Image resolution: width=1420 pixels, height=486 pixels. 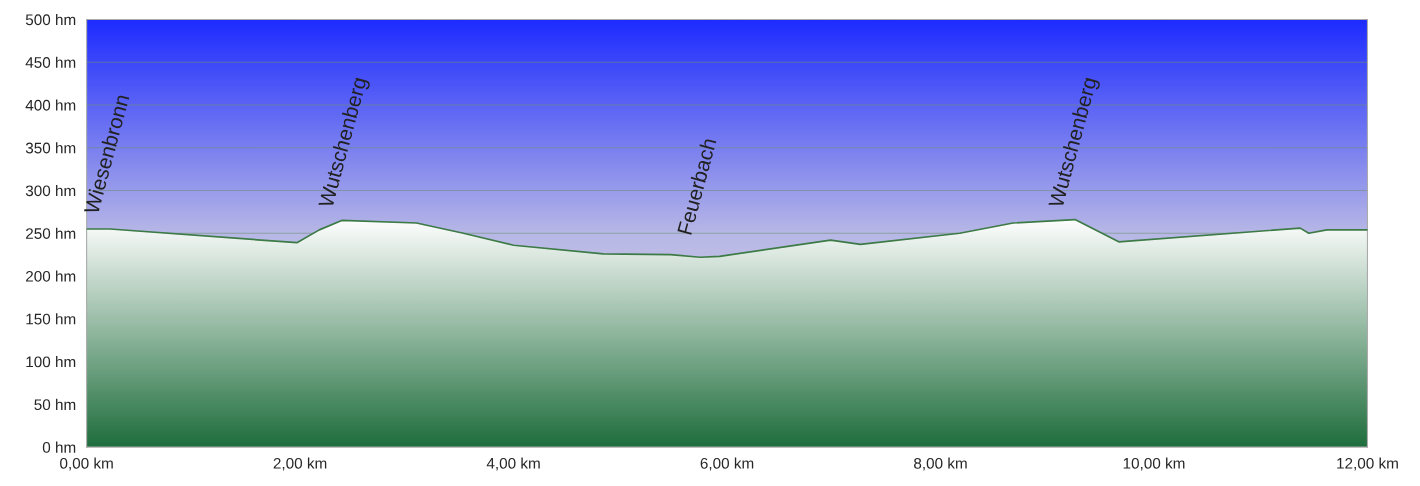 What do you see at coordinates (1367, 464) in the screenshot?
I see `x-tick-label: 12,00 km` at bounding box center [1367, 464].